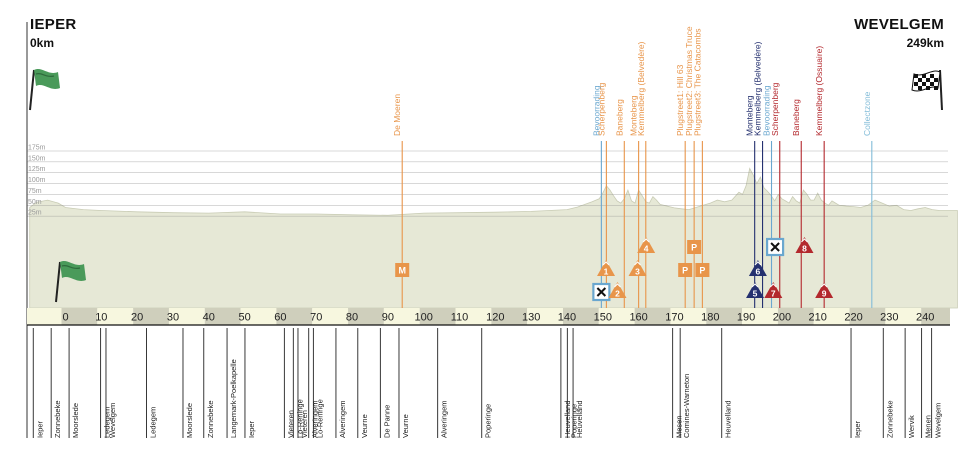  What do you see at coordinates (233, 398) in the screenshot?
I see `place-label: Langemark-Poelkapelle` at bounding box center [233, 398].